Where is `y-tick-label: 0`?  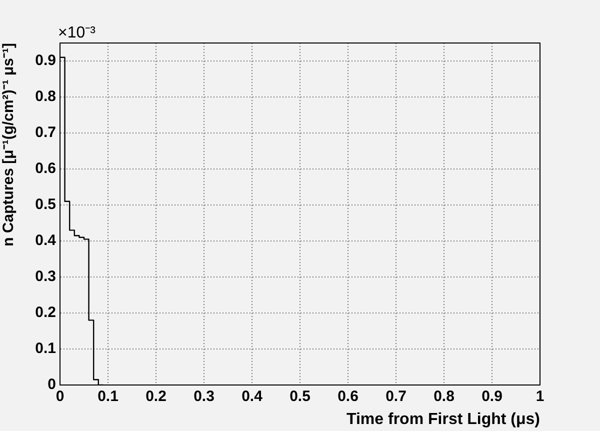
y-tick-label: 0 is located at coordinates (52, 385).